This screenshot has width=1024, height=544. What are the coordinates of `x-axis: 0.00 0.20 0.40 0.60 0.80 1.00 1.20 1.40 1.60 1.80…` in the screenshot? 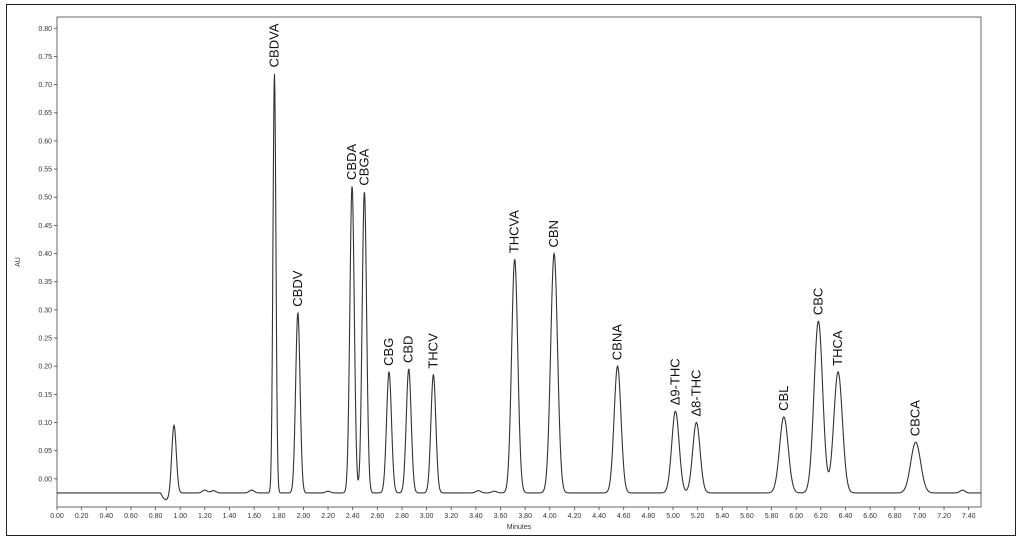 It's located at (513, 513).